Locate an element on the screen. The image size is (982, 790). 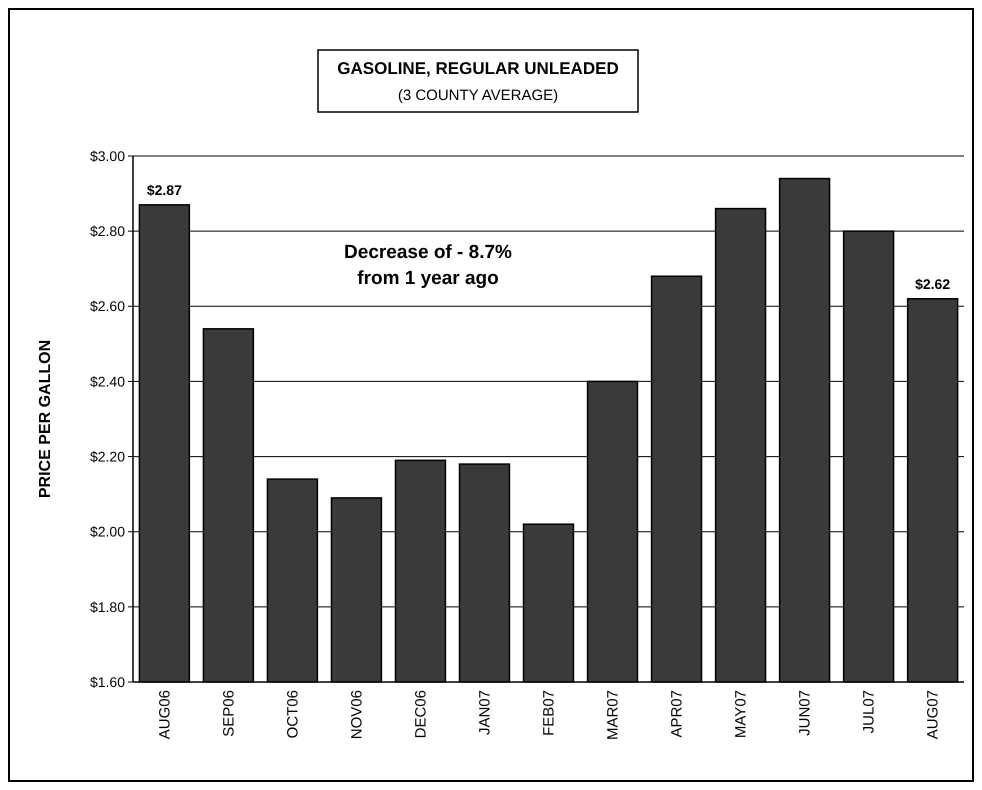
y-tick-label: $2.80 is located at coordinates (108, 231).